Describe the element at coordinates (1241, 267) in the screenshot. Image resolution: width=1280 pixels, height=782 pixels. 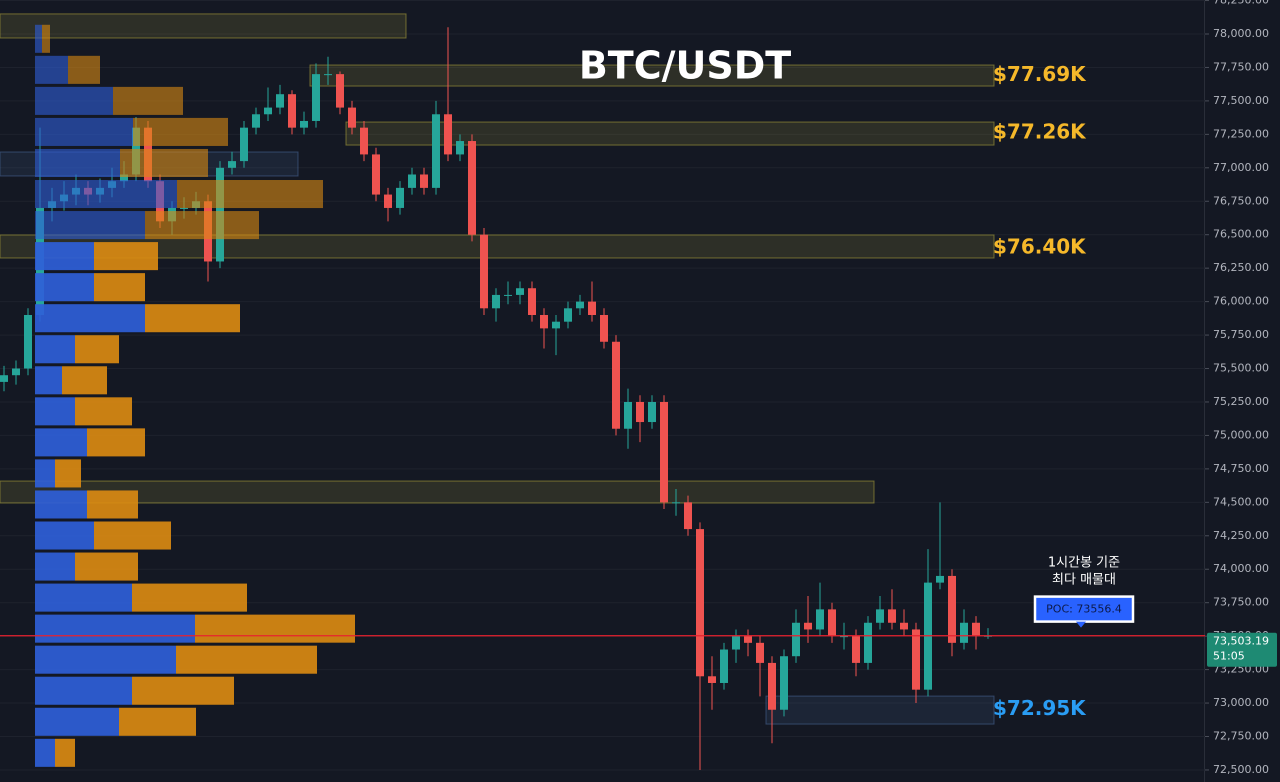
I see `y-tick-label: 76,250.00` at that location.